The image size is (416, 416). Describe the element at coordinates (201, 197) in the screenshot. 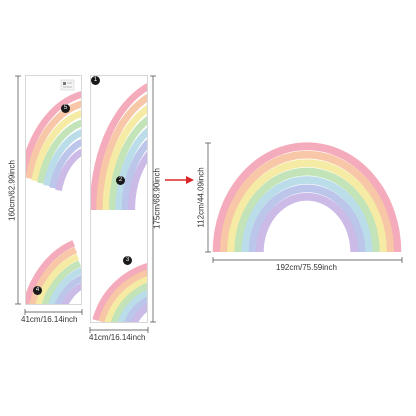

I see `assembled-height-label: 112cm/44.09inch` at that location.